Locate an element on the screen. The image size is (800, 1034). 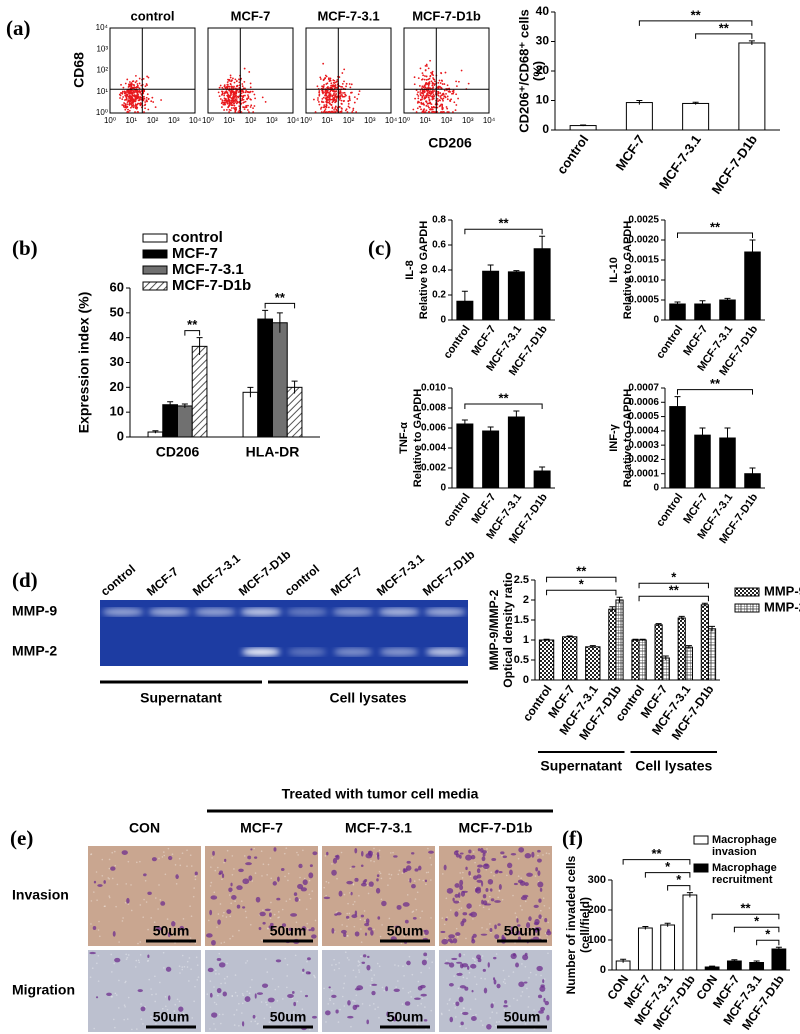
y-tick-label: 100 is located at coordinates (597, 940).